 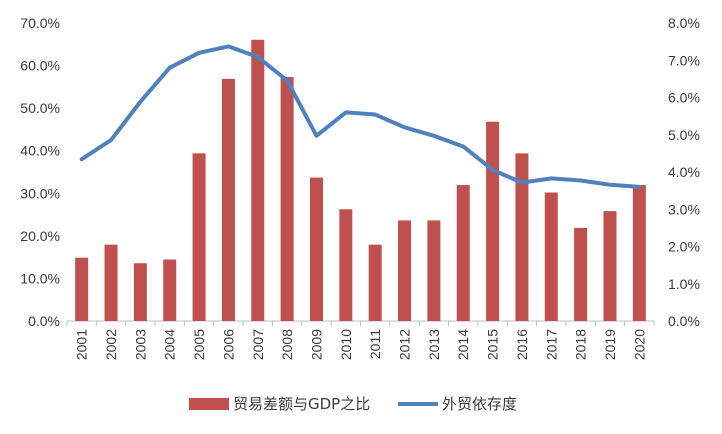 What do you see at coordinates (684, 23) in the screenshot?
I see `right-y-tick-label: 8.0%` at bounding box center [684, 23].